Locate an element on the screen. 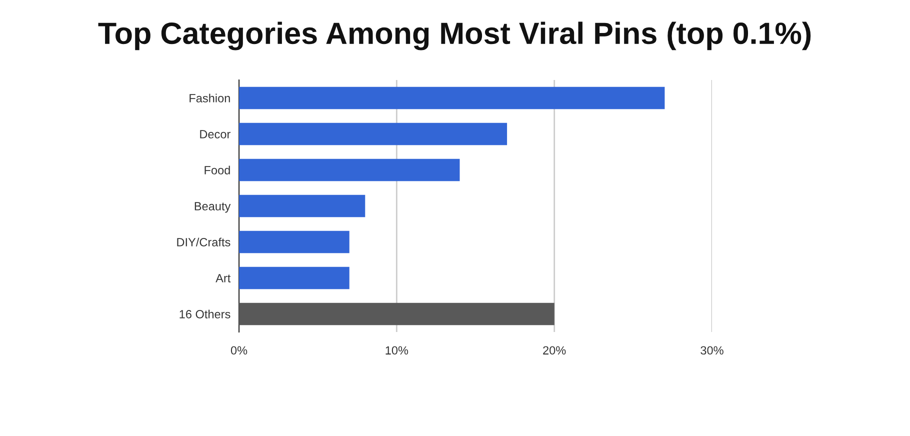  y-tick-label: Decor is located at coordinates (215, 134).